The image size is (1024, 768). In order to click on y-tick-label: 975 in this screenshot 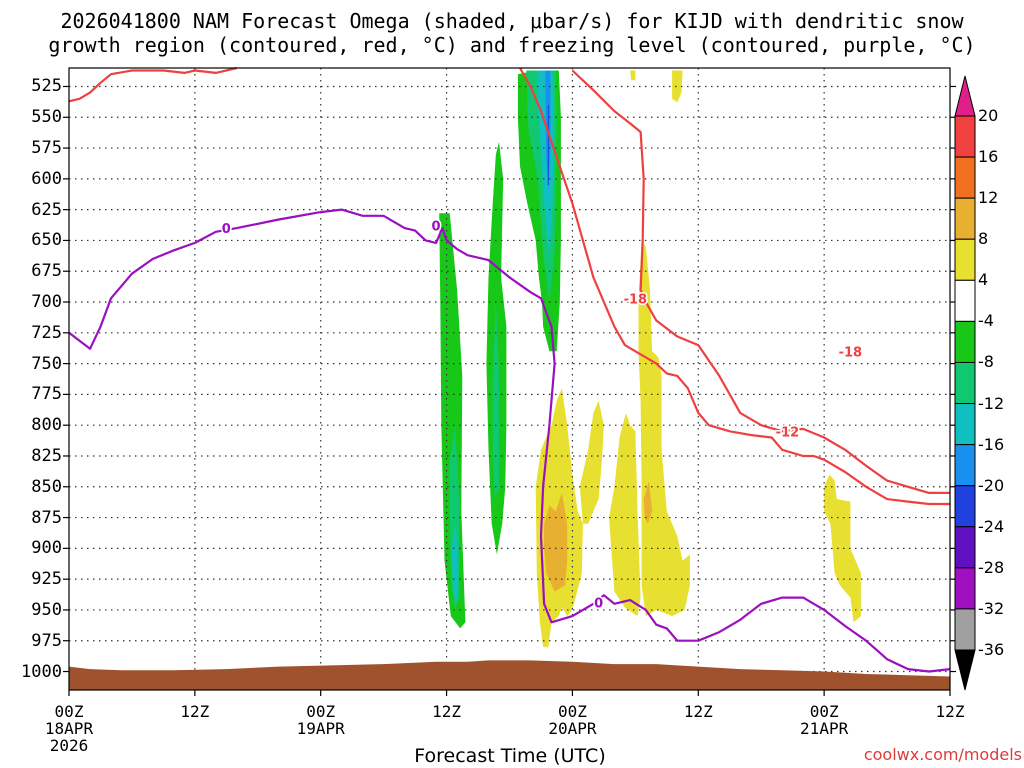, I will do `click(46, 640)`.